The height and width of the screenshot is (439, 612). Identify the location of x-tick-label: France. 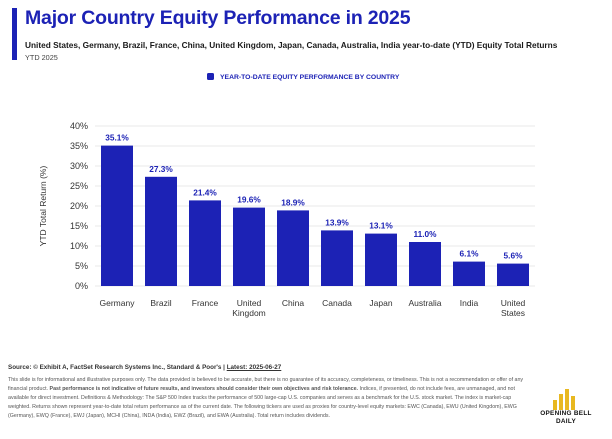
(205, 303).